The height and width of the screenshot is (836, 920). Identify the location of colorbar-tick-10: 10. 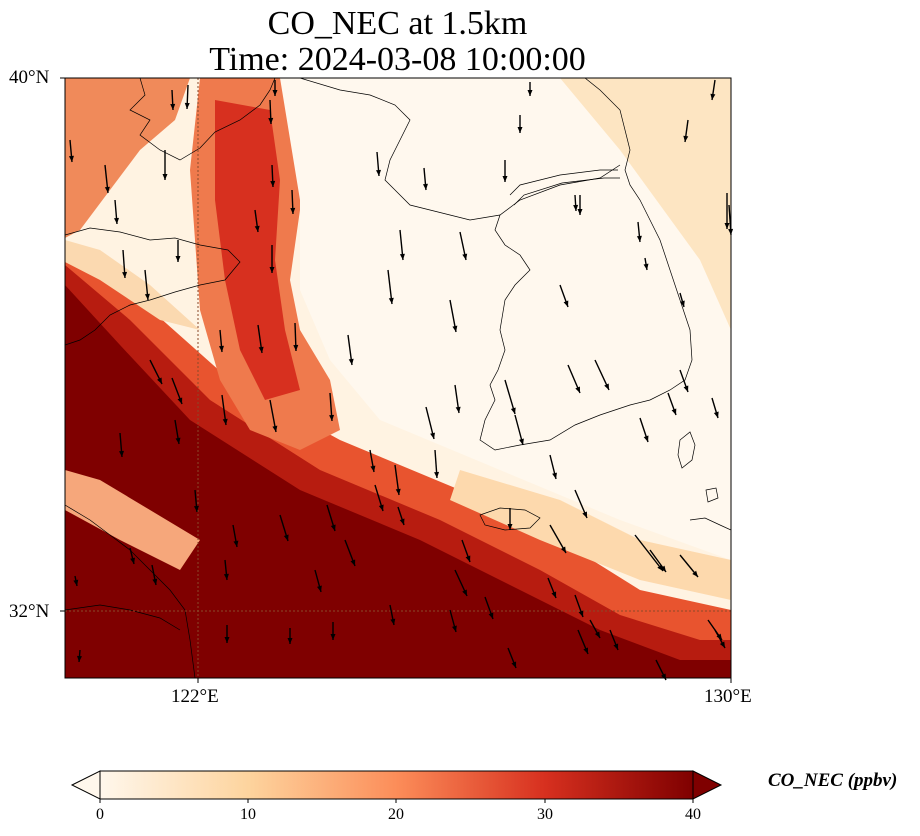
(248, 814).